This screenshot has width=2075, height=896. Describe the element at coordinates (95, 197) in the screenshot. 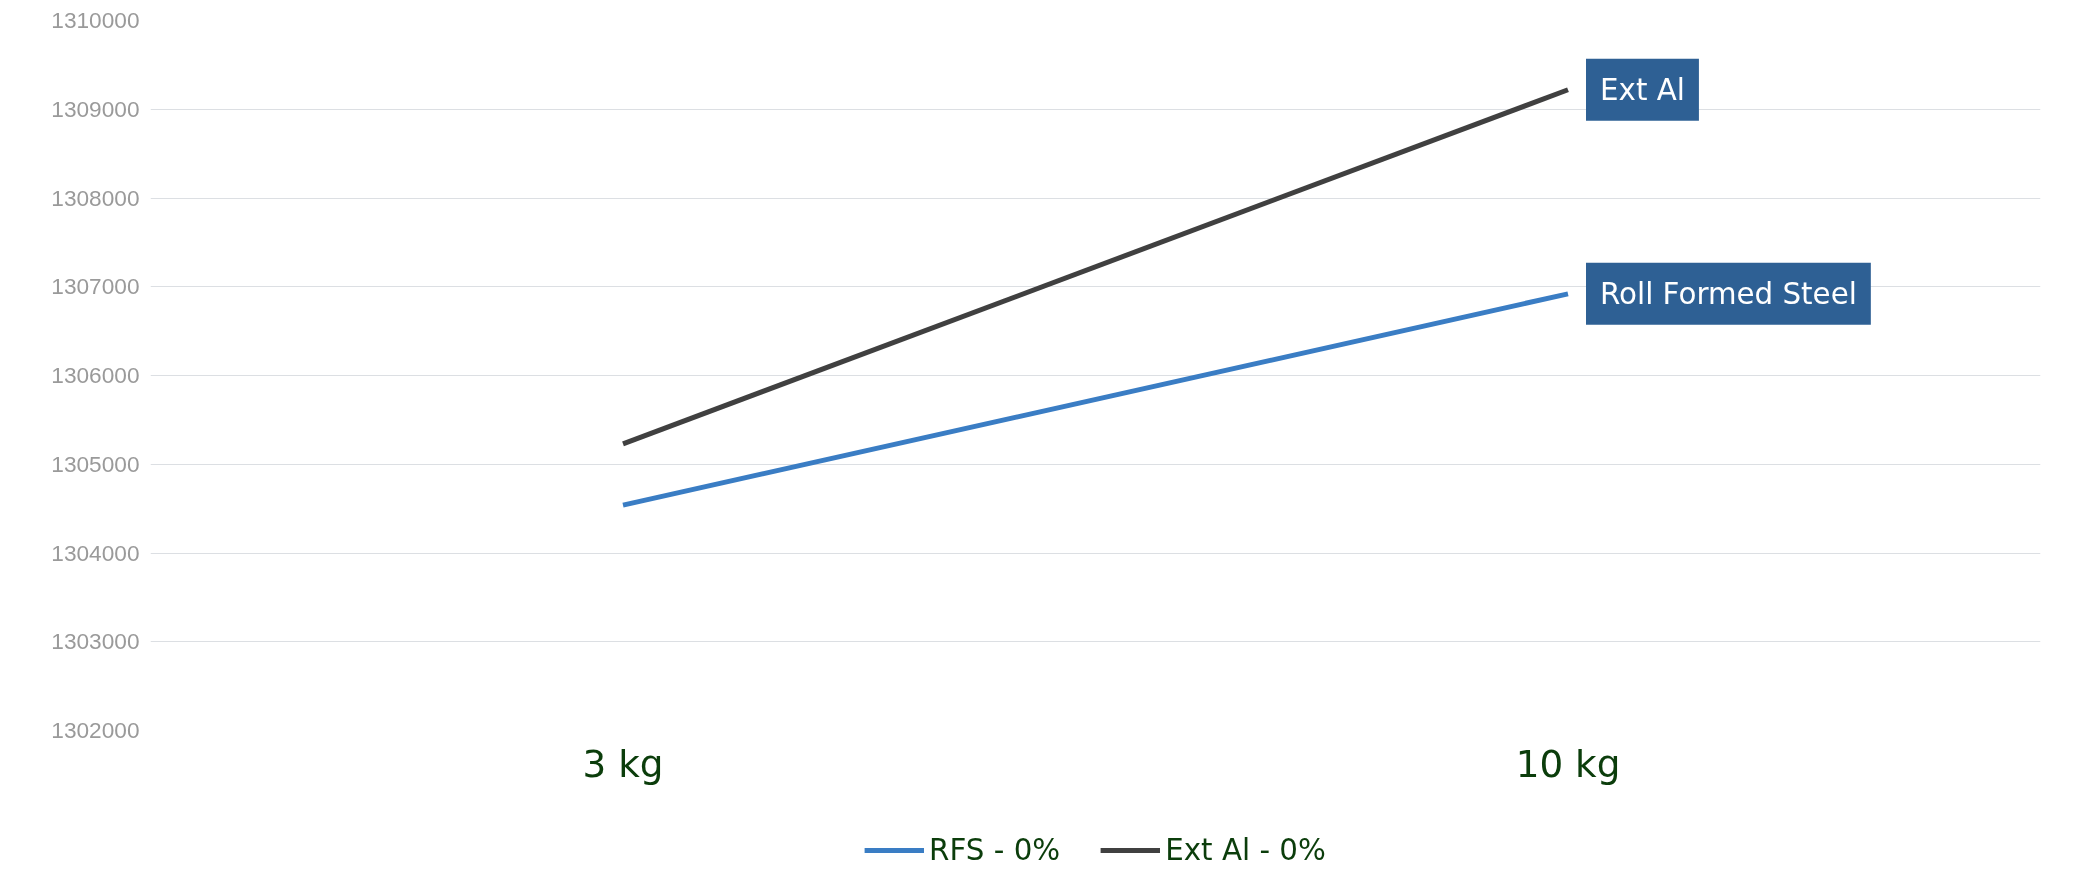

I see `y-tick-label: 1308000` at that location.